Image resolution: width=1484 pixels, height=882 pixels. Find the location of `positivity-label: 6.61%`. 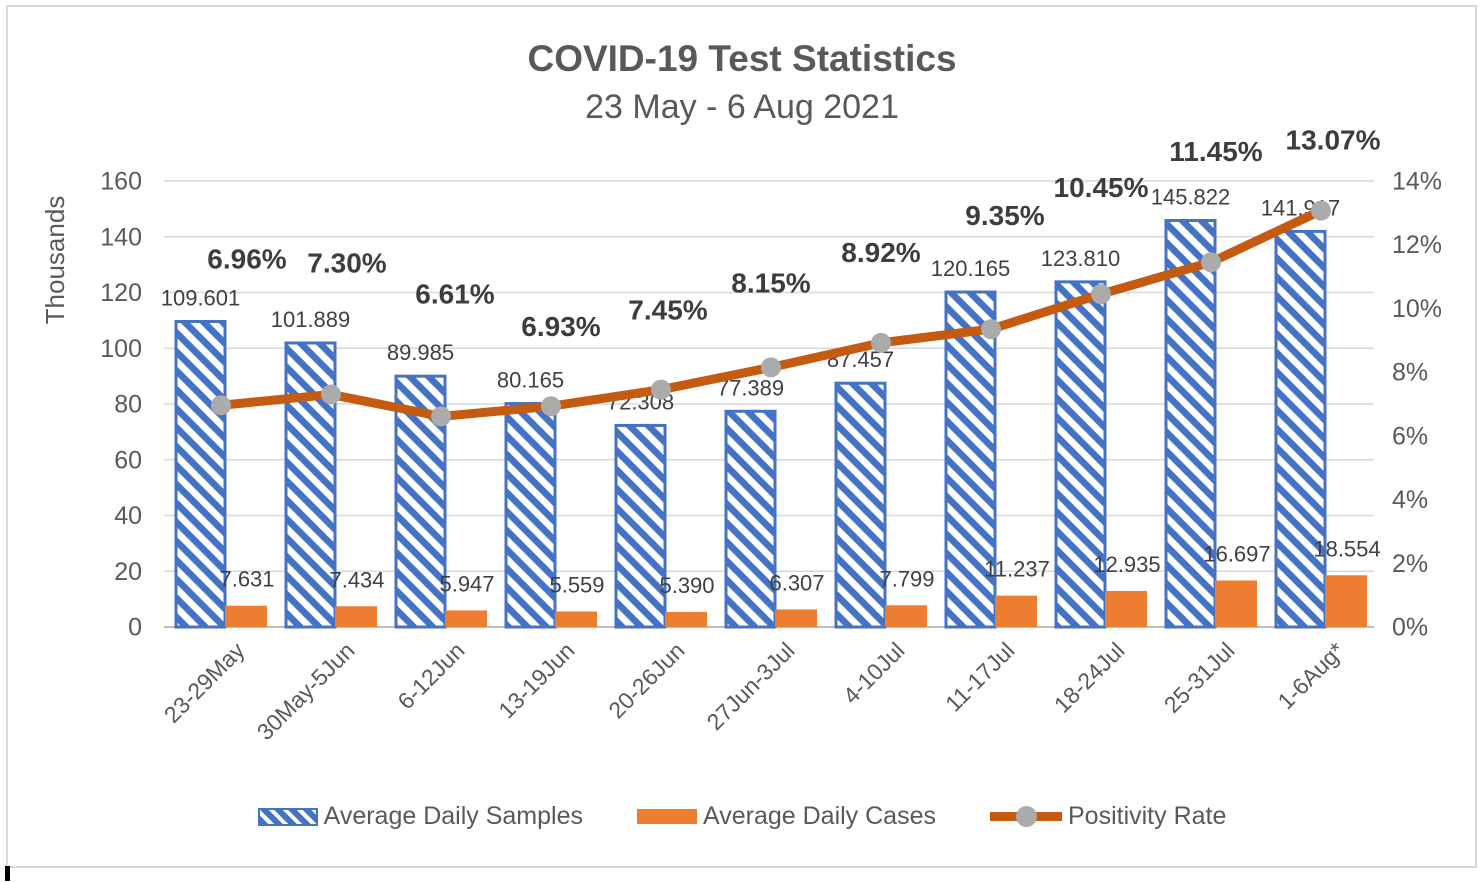

positivity-label: 6.61% is located at coordinates (454, 293).